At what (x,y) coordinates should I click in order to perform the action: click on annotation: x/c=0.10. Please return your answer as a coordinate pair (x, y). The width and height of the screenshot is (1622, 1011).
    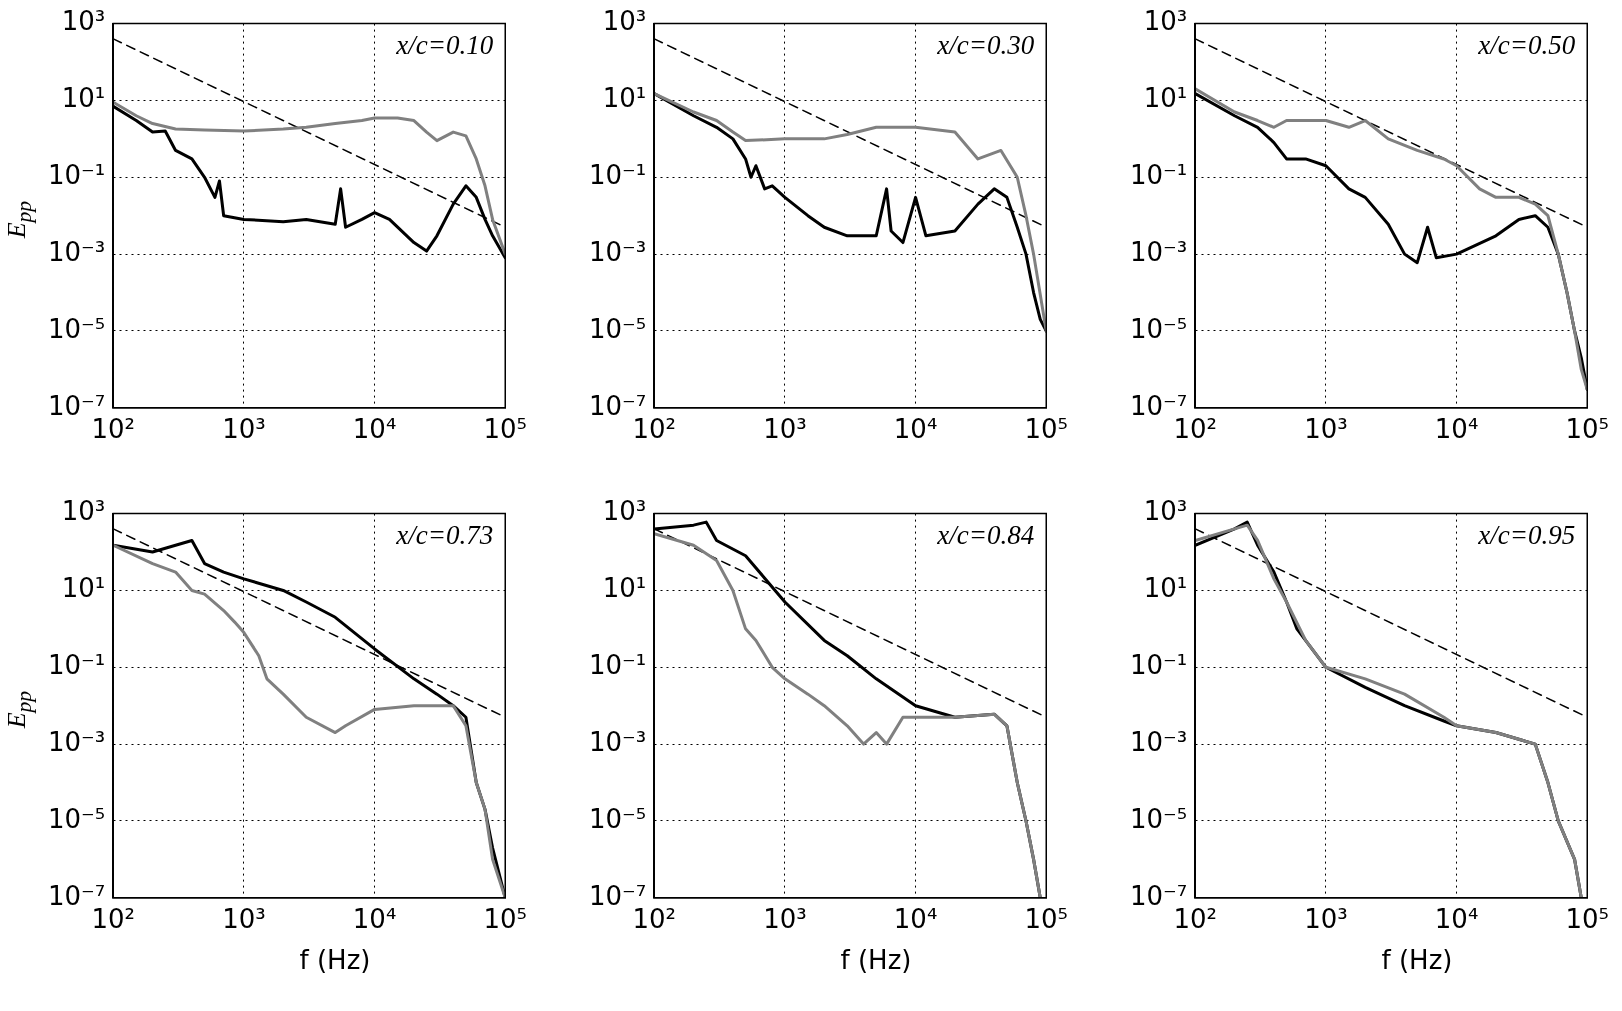
    Looking at the image, I should click on (444, 45).